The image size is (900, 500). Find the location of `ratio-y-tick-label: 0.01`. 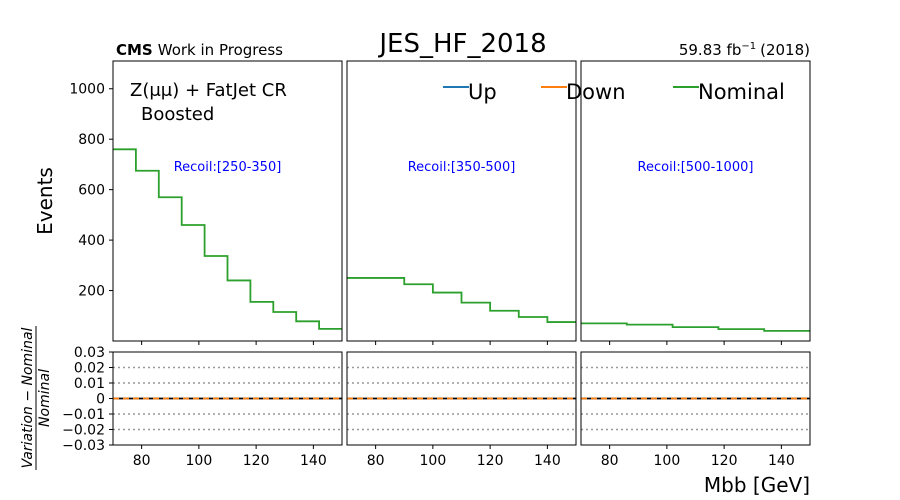

ratio-y-tick-label: 0.01 is located at coordinates (89, 384).